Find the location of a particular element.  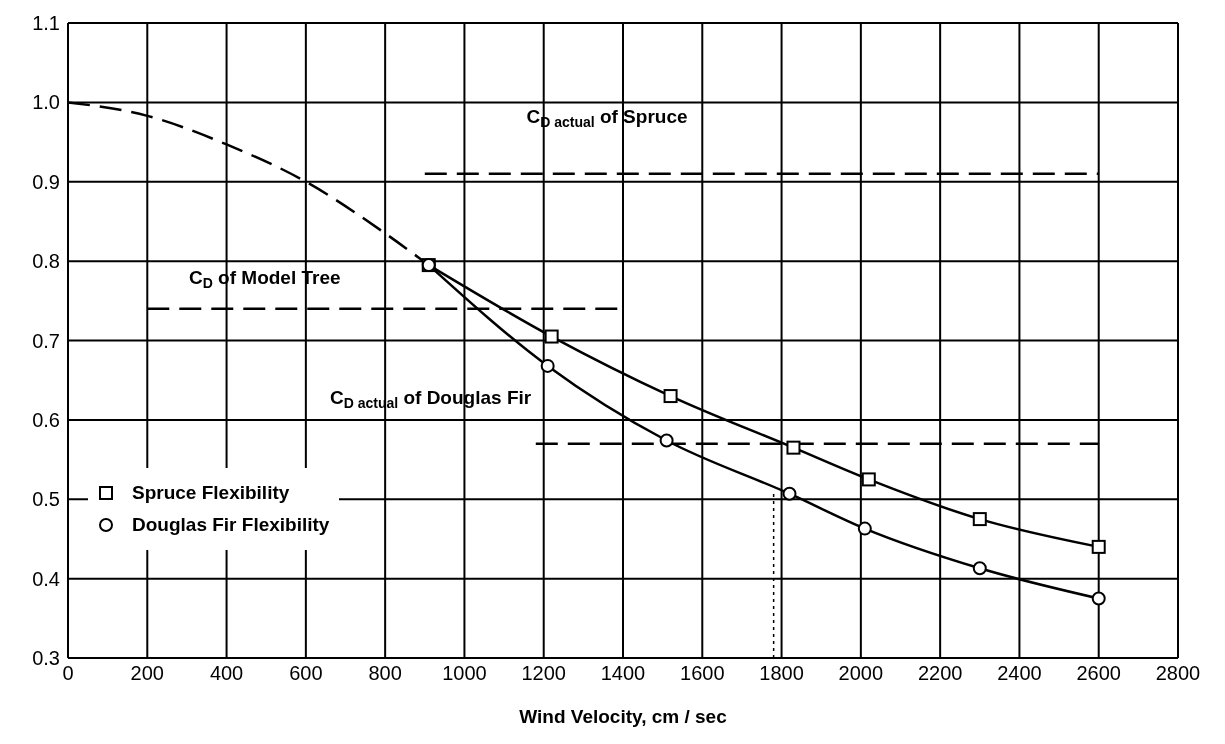

y-tick-label: 0.5 is located at coordinates (46, 499).